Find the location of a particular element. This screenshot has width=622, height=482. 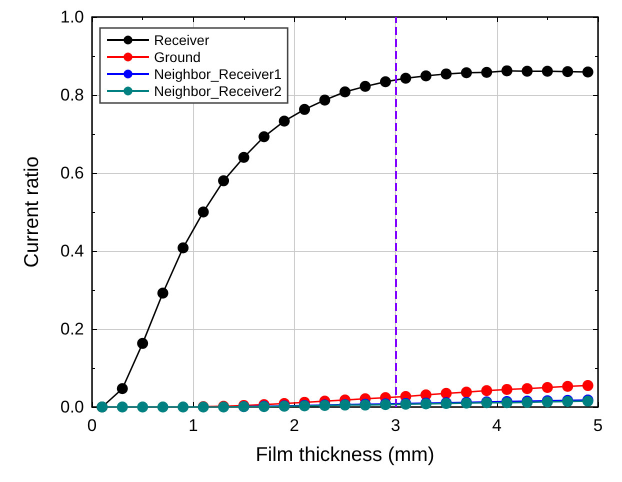

y-axis-title: Current ratio is located at coordinates (32, 212).